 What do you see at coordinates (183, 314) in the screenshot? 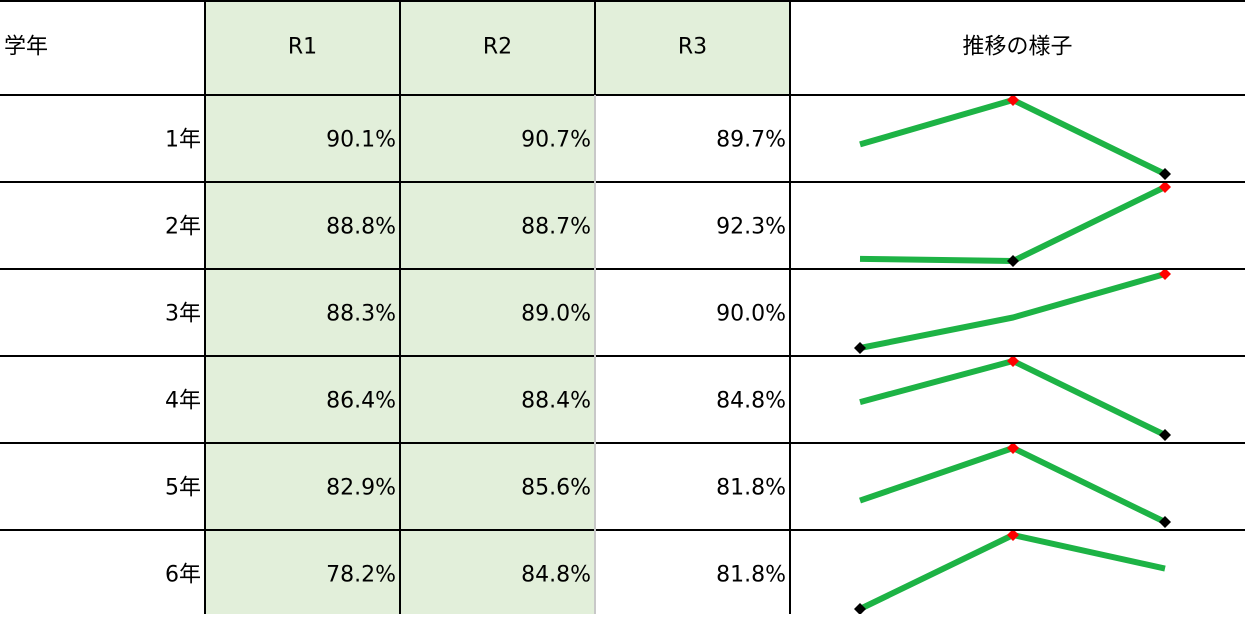
I see `grade-label: 3年` at bounding box center [183, 314].